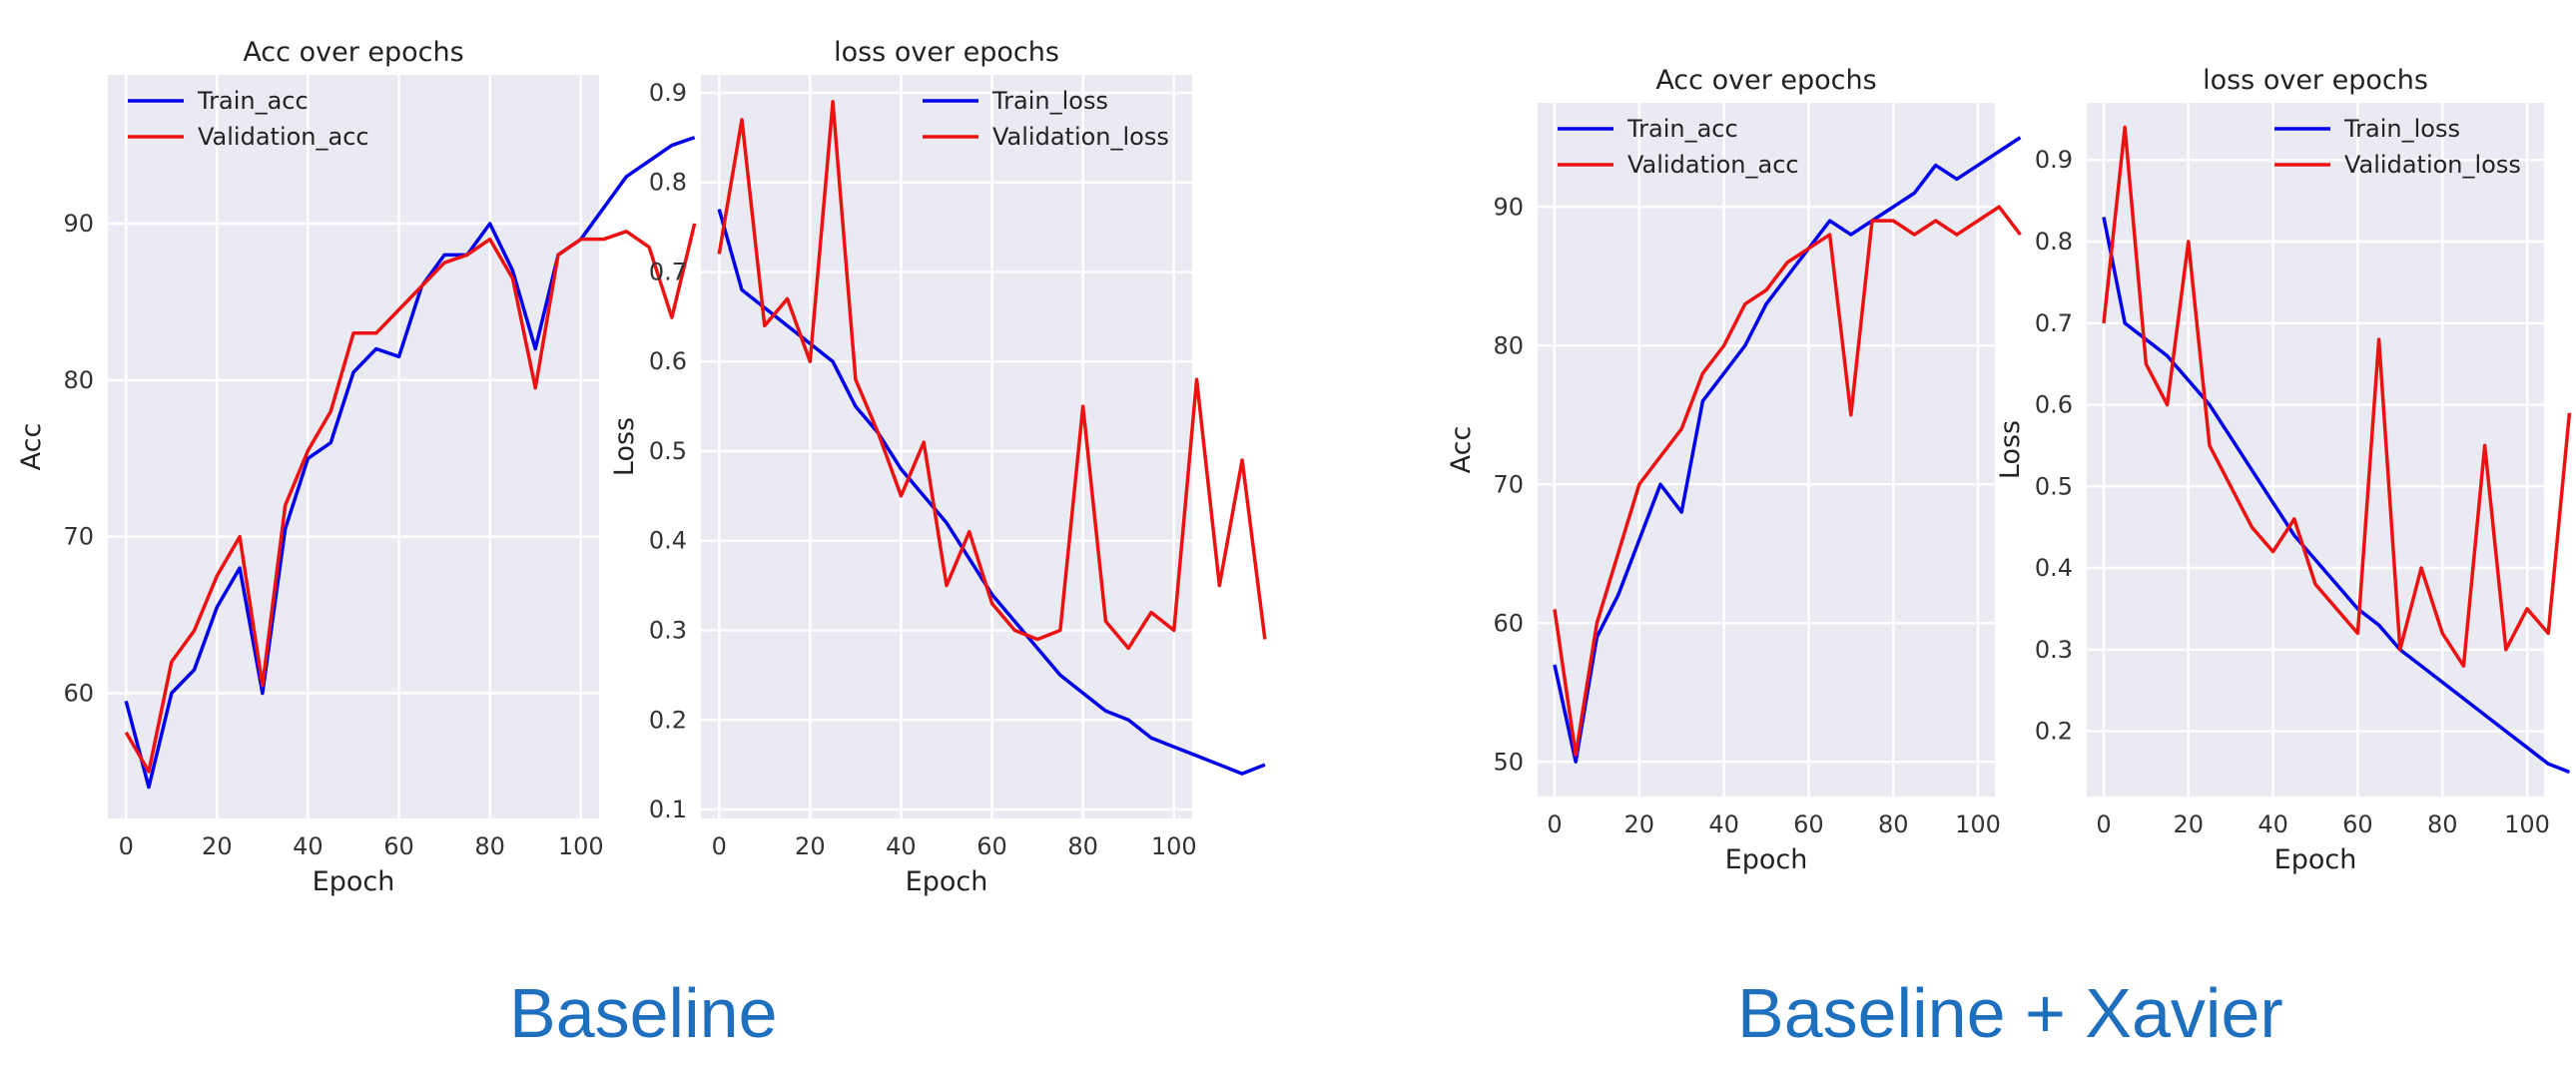 This screenshot has height=1072, width=2576. Describe the element at coordinates (2010, 1013) in the screenshot. I see `caption-baseline-xavier: Baseline + Xavier` at that location.